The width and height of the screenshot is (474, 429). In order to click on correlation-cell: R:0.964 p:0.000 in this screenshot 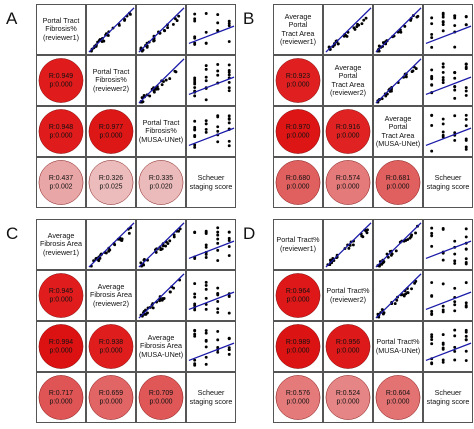, I will do `click(298, 295)`.